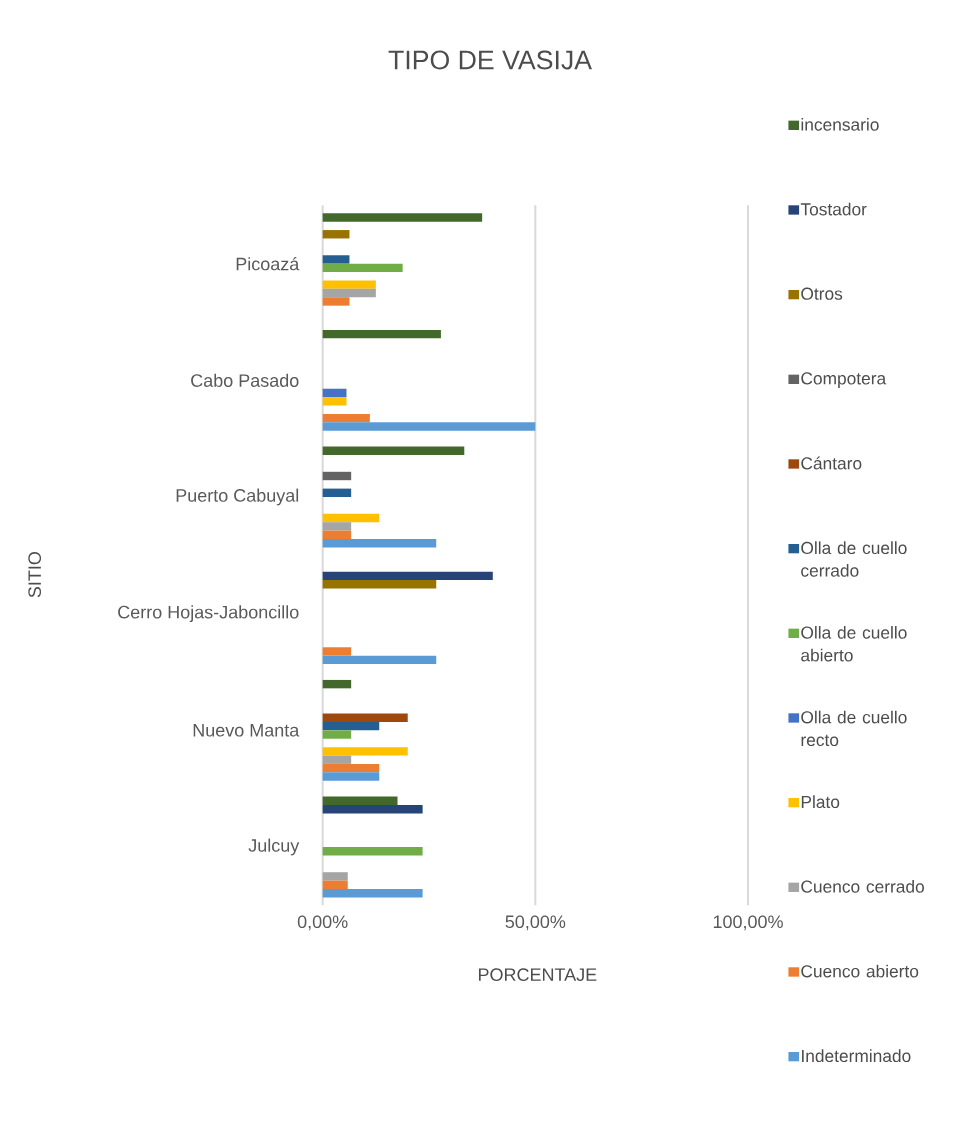 Image resolution: width=960 pixels, height=1126 pixels. I want to click on chart-title: TIPO DE VASIJA, so click(490, 60).